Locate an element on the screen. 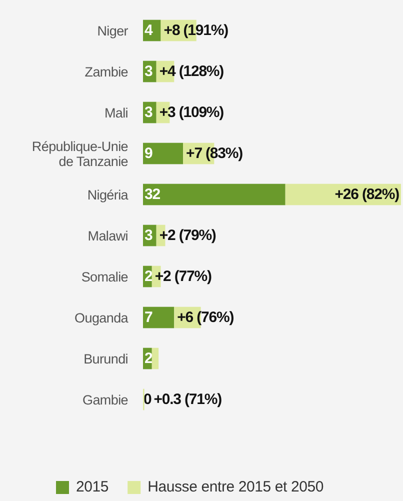 This screenshot has width=403, height=501. data-label: +26 (82%) is located at coordinates (367, 194).